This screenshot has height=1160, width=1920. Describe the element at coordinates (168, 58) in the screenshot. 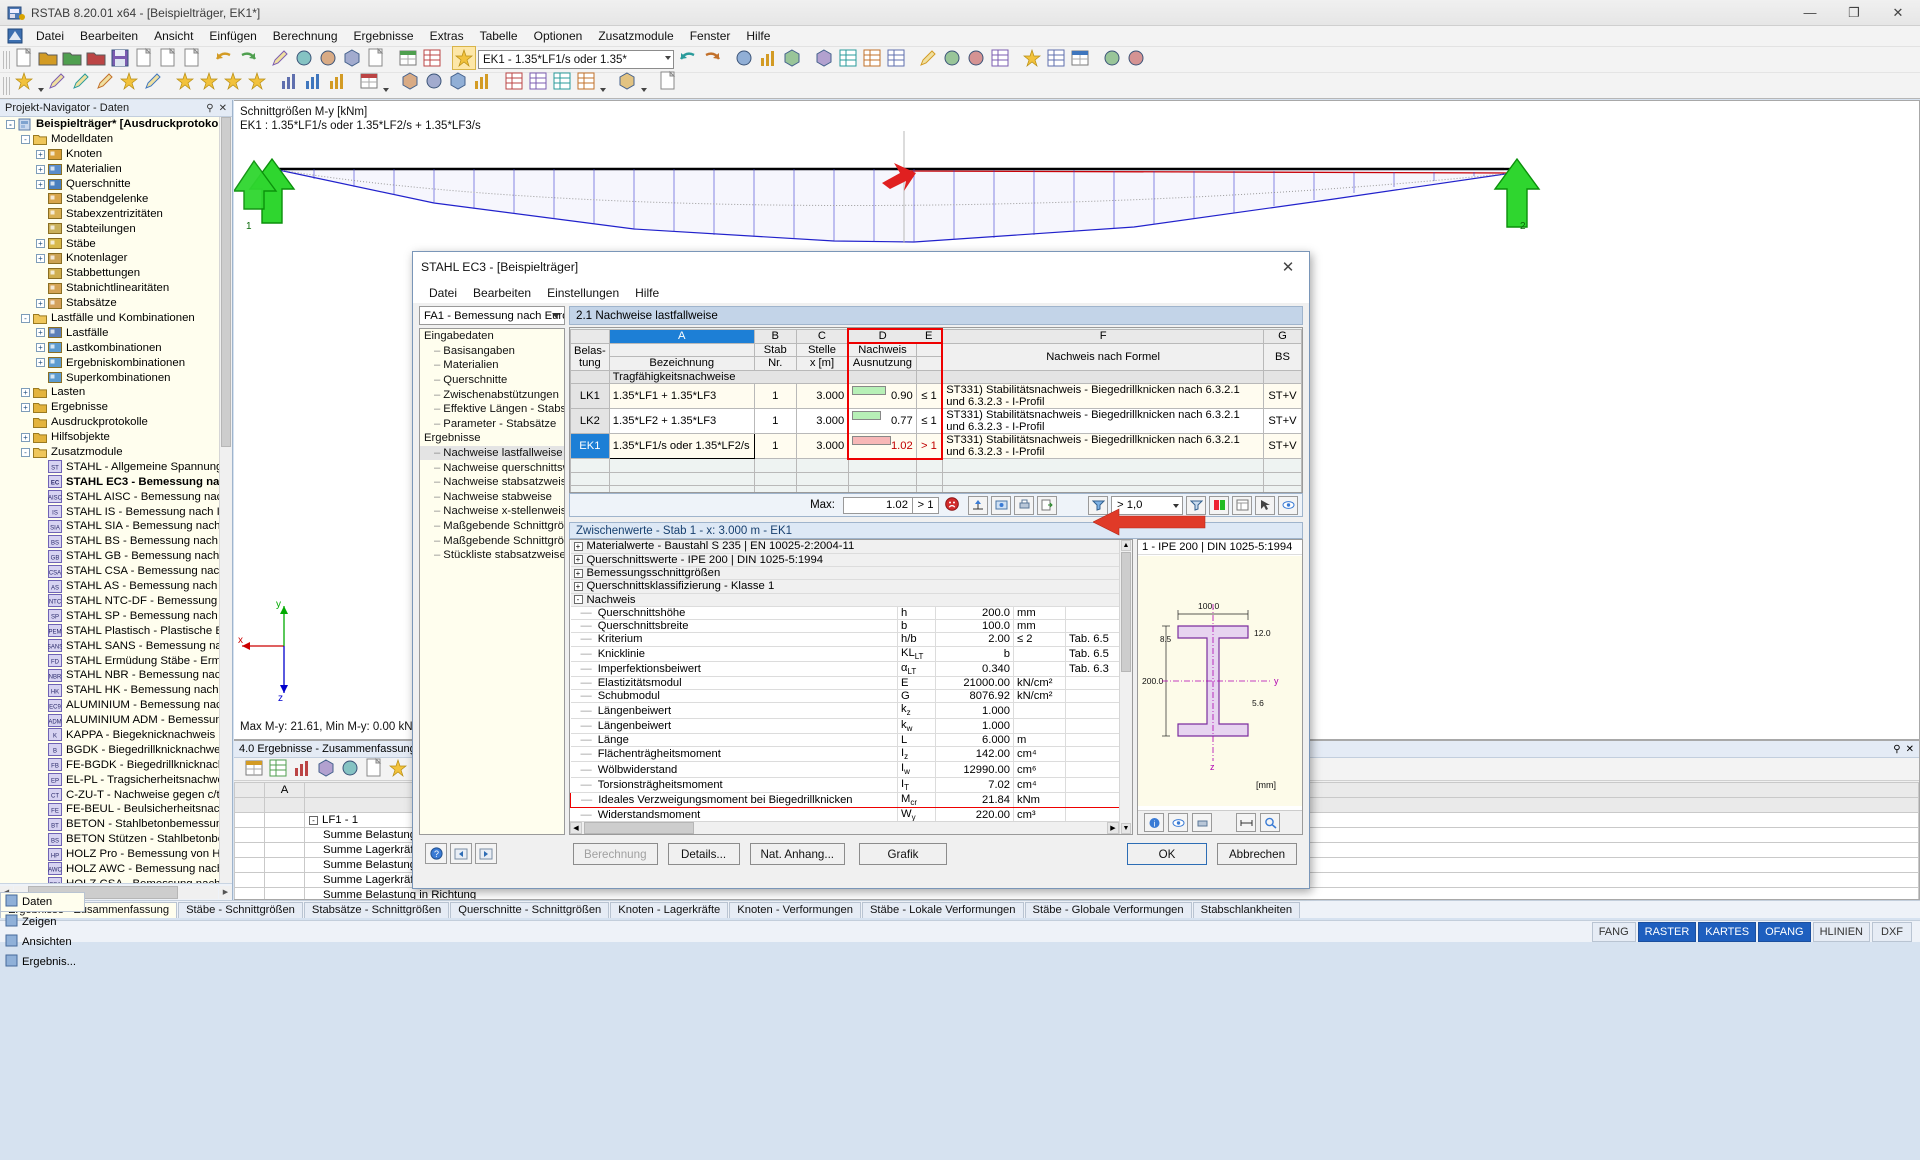

I see `print-preview-icon` at that location.